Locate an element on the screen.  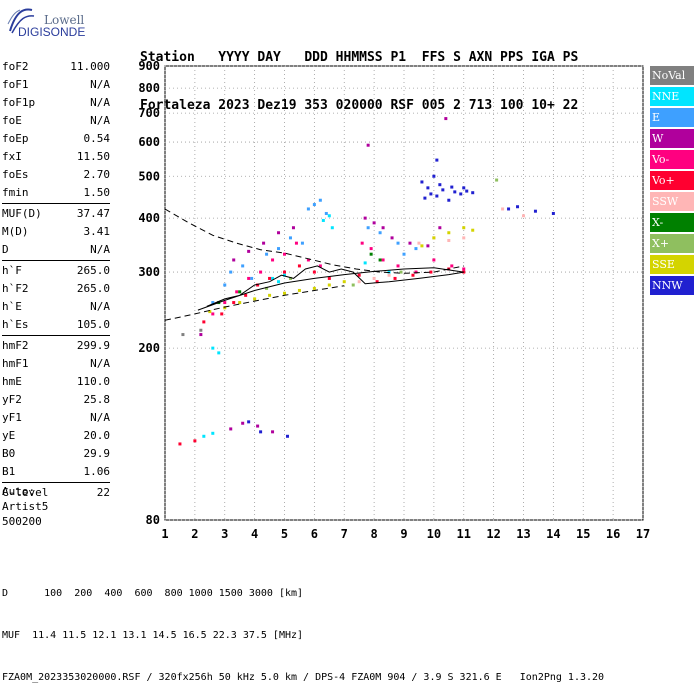
parameter-value: 1.06 is located at coordinates (97, 471).